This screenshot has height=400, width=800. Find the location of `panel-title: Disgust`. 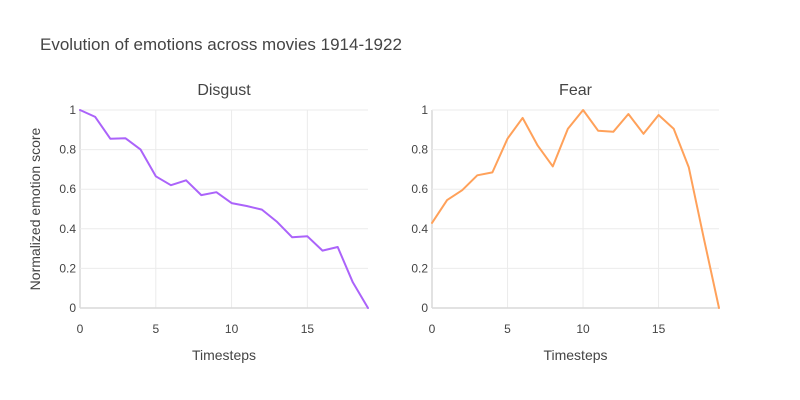

panel-title: Disgust is located at coordinates (224, 90).